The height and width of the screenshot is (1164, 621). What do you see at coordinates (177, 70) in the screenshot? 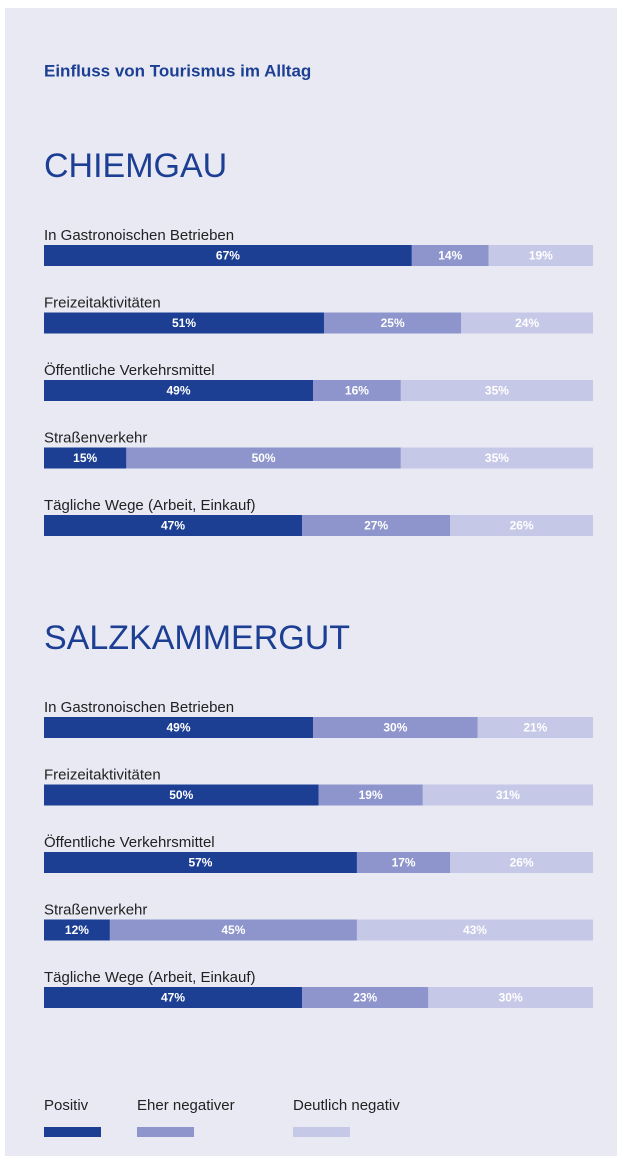
I see `page-title: Einfluss von Tourismus im Alltag` at bounding box center [177, 70].